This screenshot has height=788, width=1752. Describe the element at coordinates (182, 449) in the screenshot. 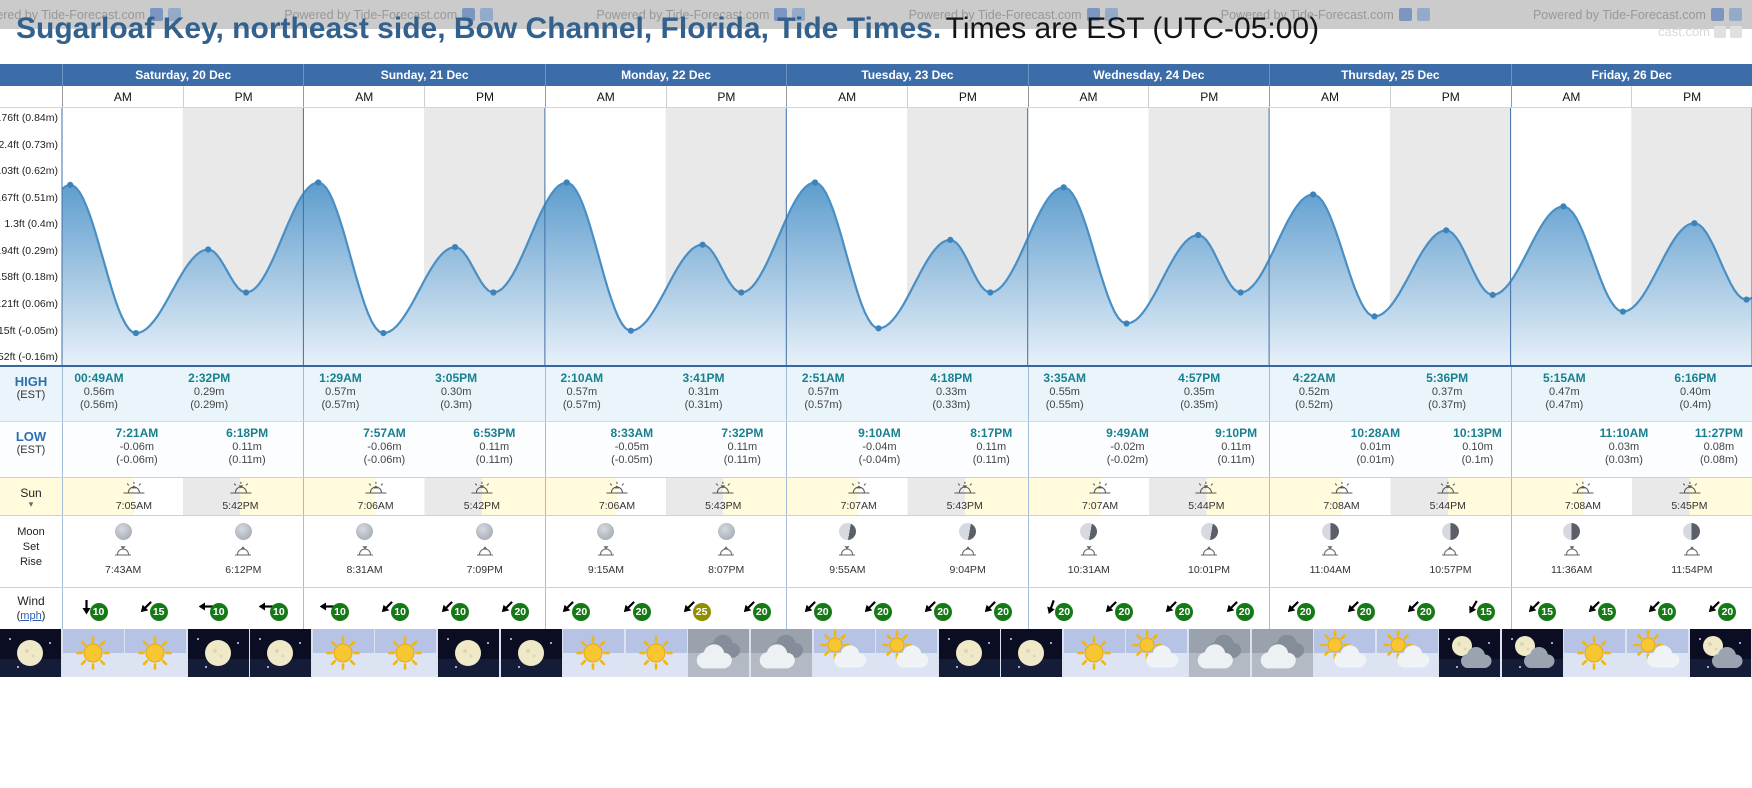

I see `low-day-cell: 7:21AM -0.06m (-0.06m) 6:18PM 0.11m (0.11m)` at that location.